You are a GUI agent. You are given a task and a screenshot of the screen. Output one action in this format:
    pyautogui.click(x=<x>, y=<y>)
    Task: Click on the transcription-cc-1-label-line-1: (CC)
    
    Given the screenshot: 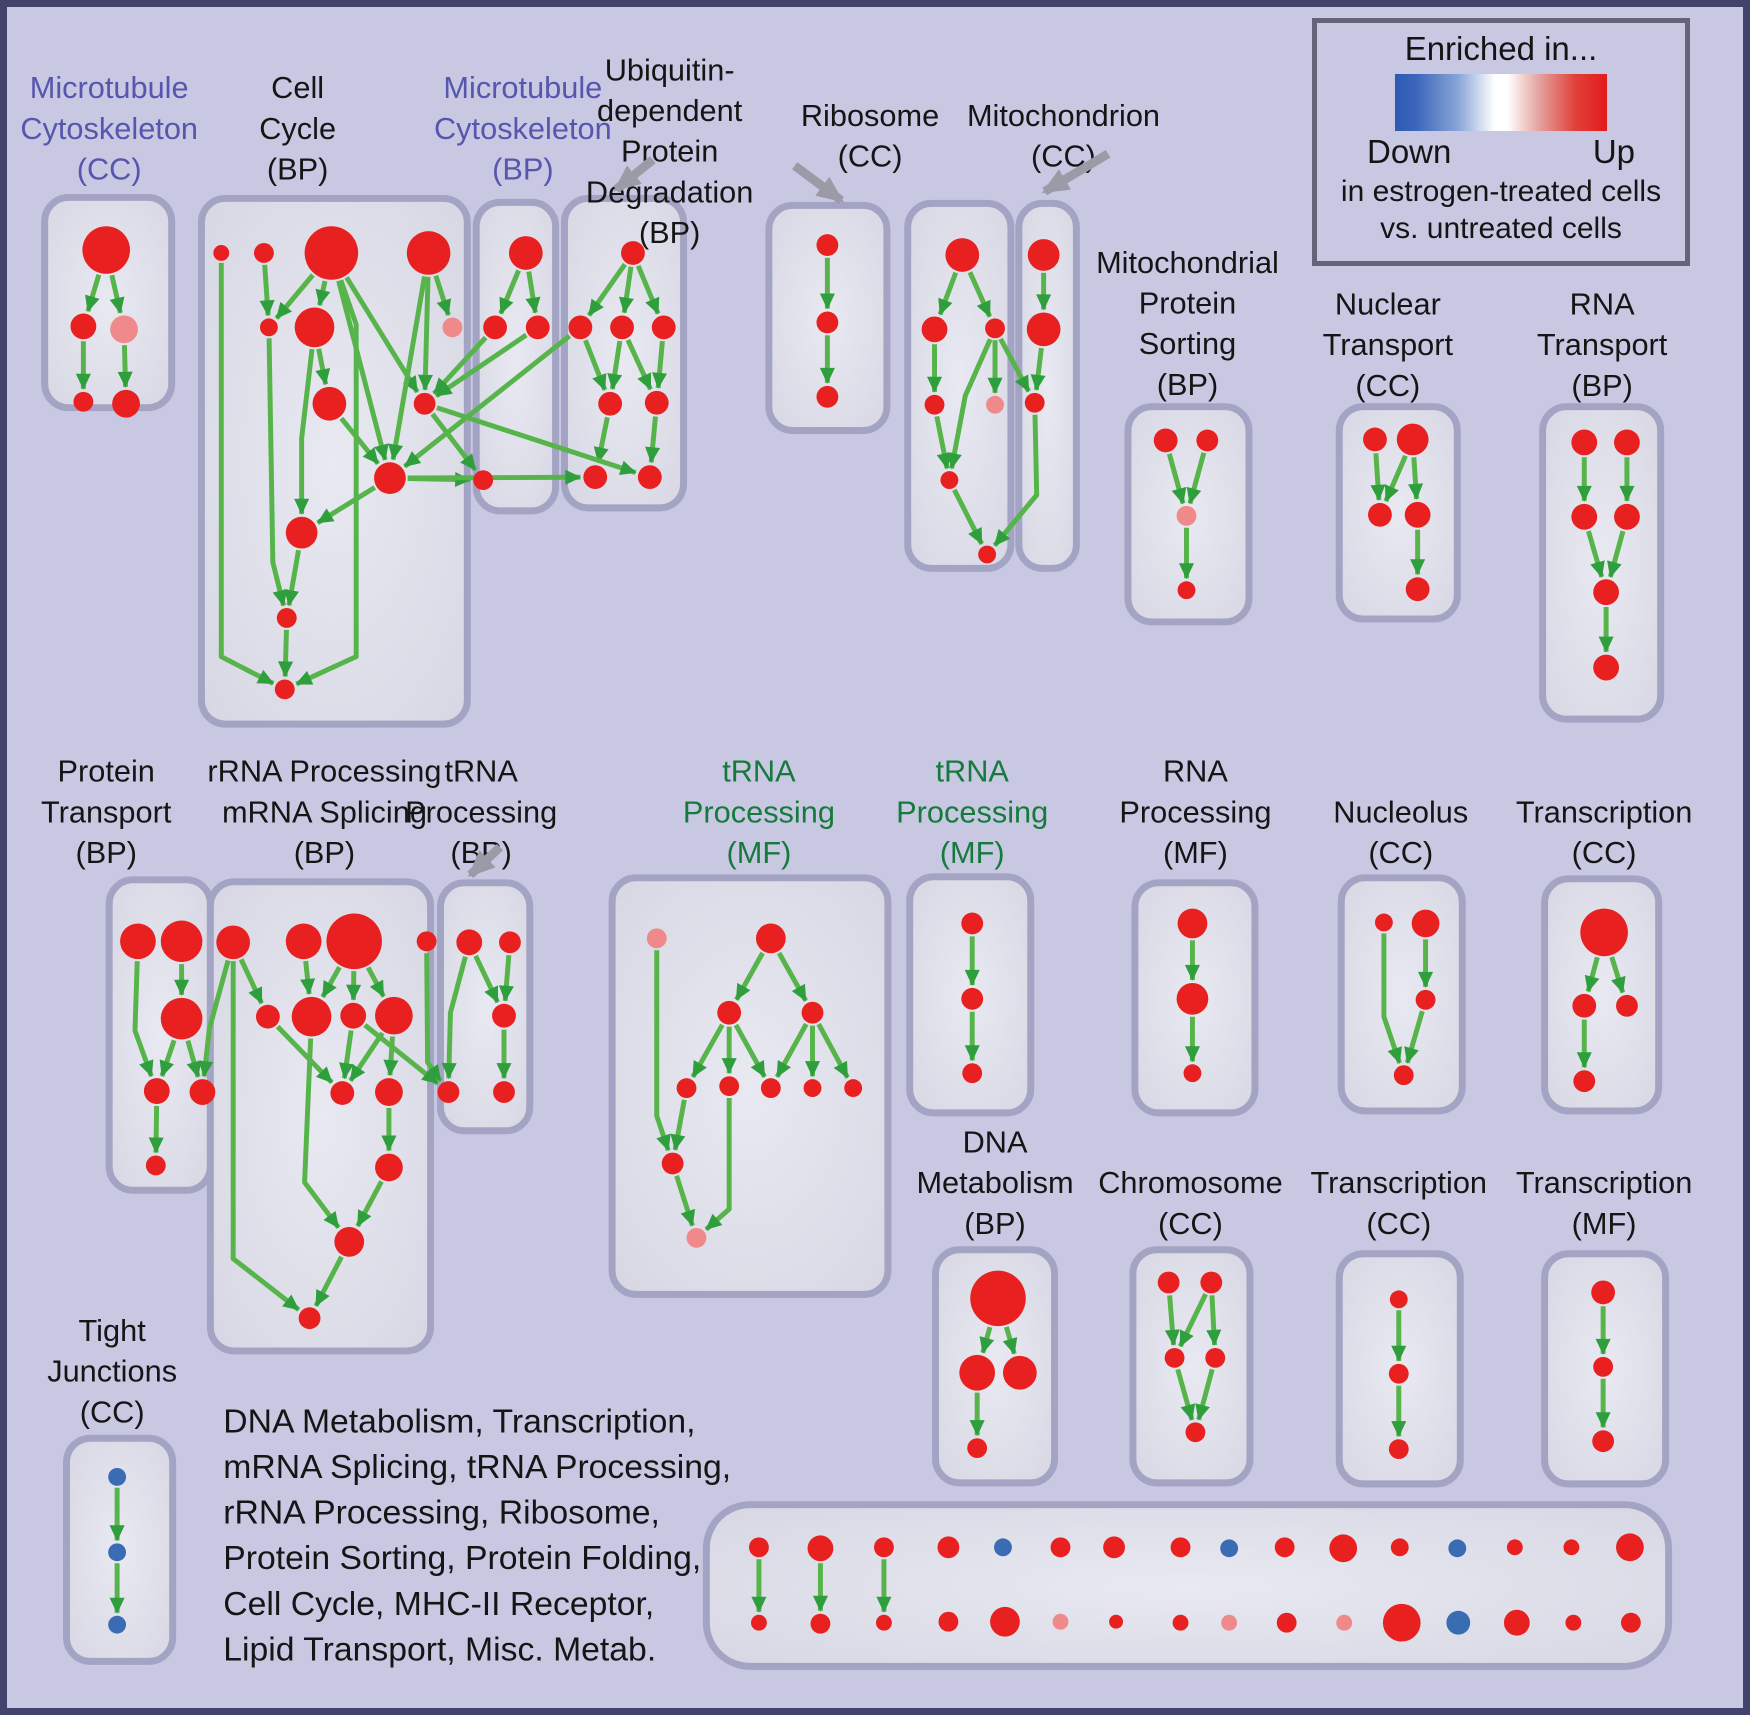 What is the action you would take?
    pyautogui.click(x=1604, y=852)
    